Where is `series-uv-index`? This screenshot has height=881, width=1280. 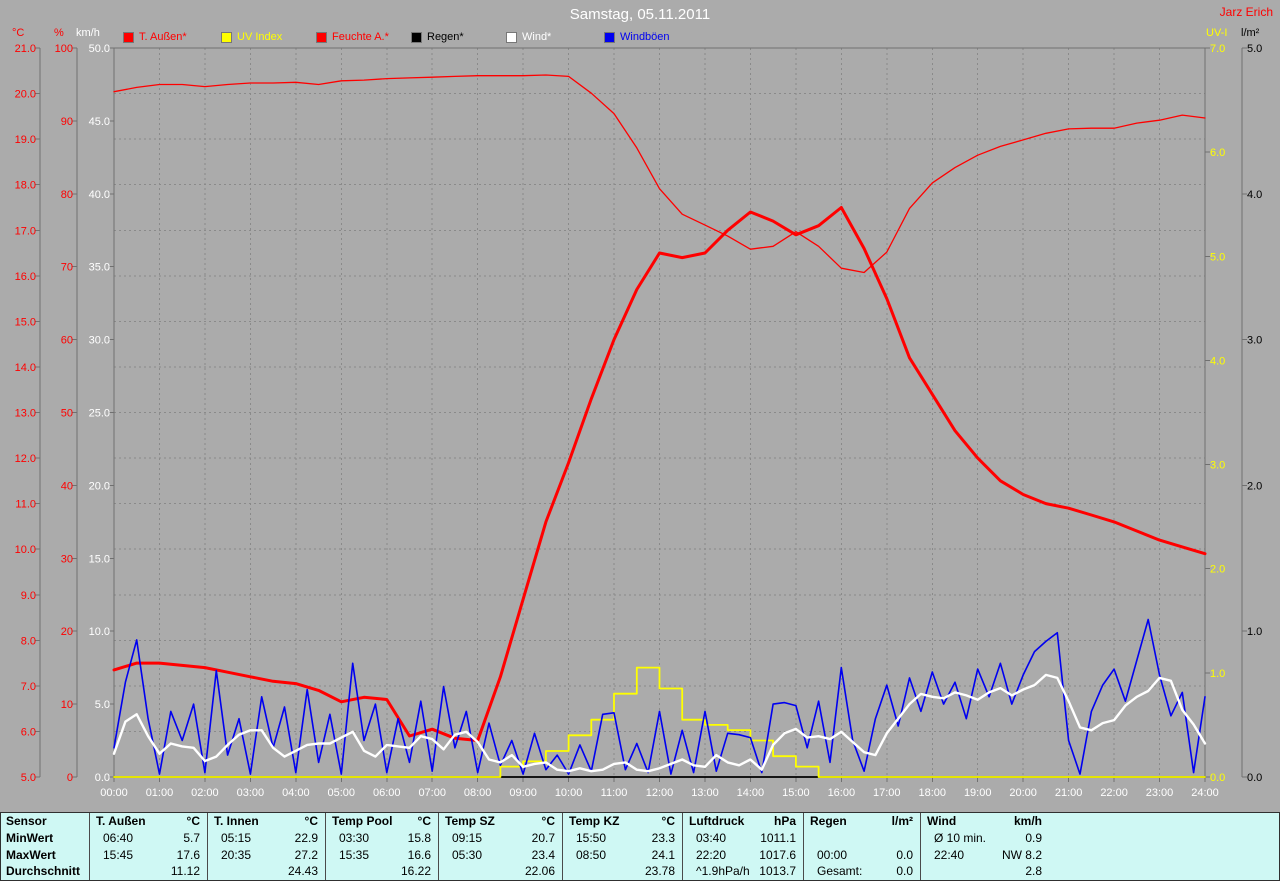
series-uv-index is located at coordinates (659, 722).